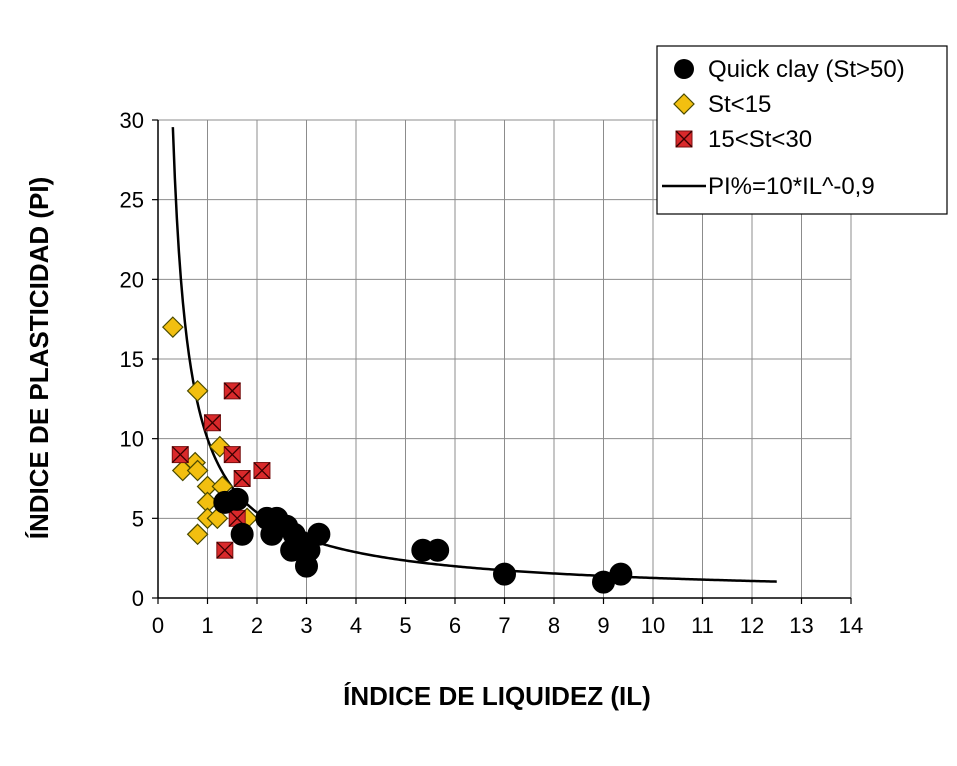 This screenshot has width=957, height=766. I want to click on y-tick-label: 25, so click(132, 200).